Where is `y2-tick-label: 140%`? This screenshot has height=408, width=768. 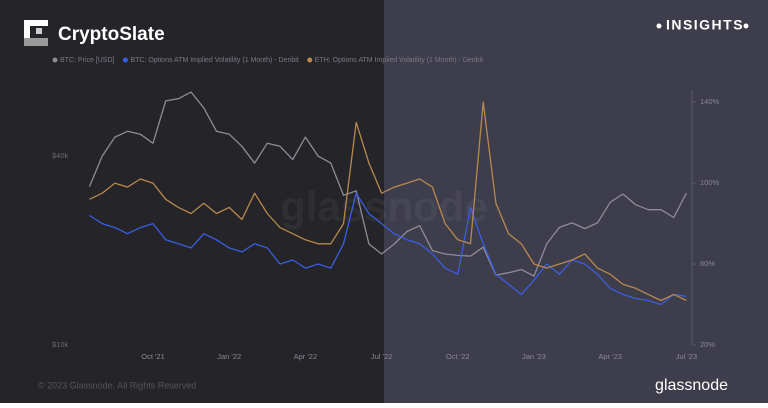
y2-tick-label: 140% is located at coordinates (710, 101).